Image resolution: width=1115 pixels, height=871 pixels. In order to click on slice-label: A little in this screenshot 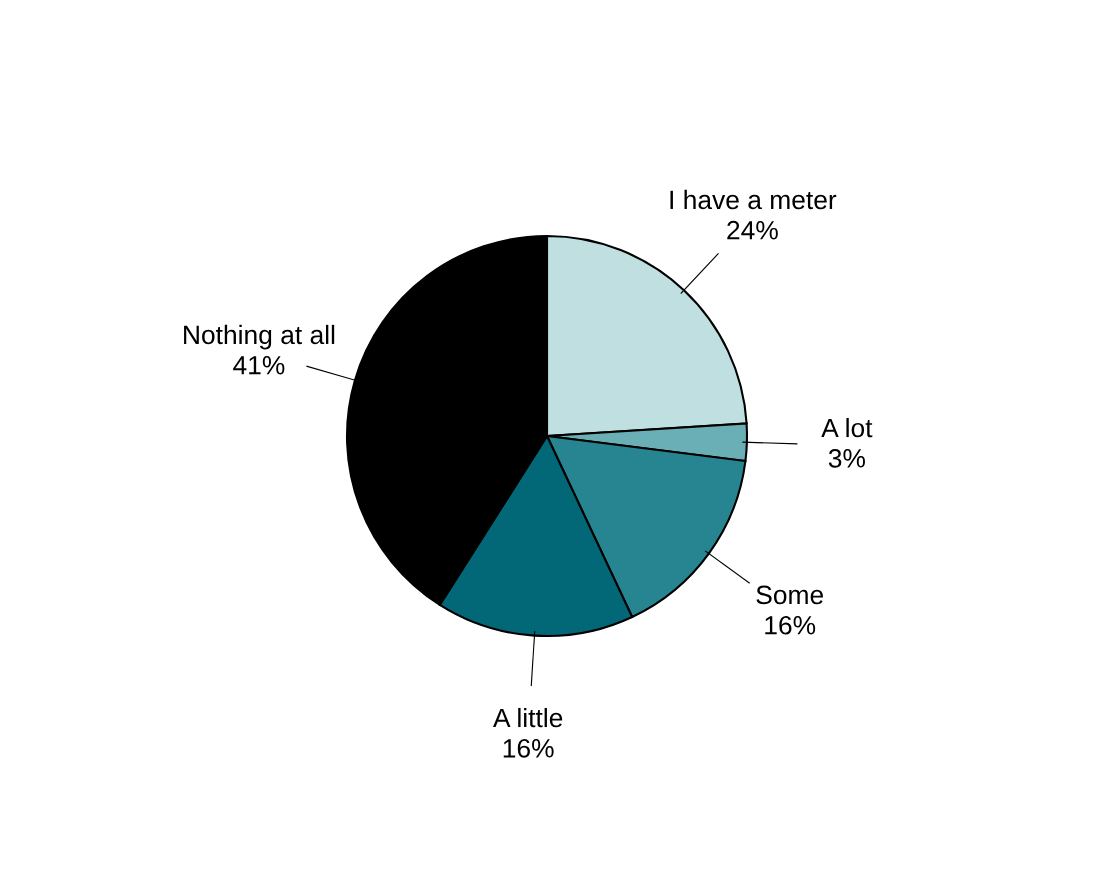, I will do `click(528, 717)`.